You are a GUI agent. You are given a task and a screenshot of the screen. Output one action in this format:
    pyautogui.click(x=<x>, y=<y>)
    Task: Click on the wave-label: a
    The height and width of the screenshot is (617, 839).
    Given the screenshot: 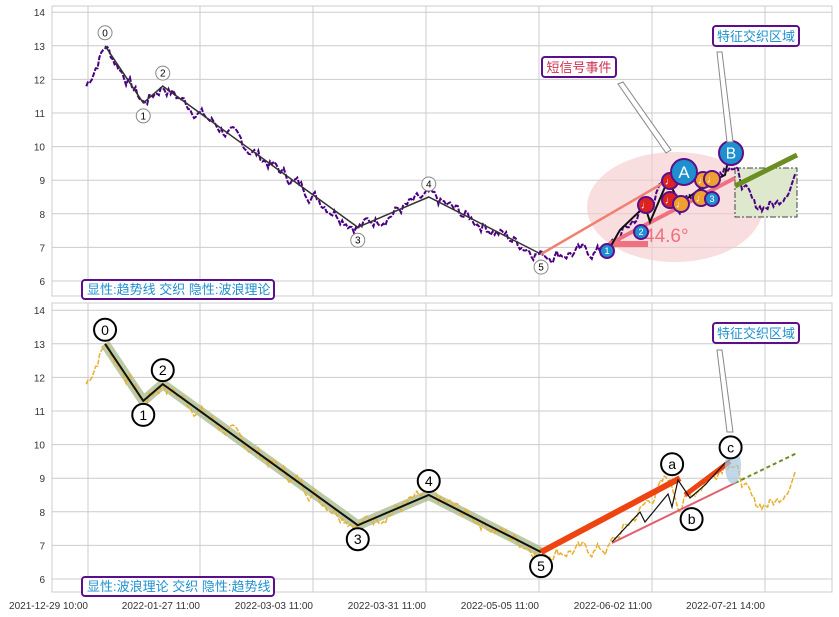 What is the action you would take?
    pyautogui.click(x=672, y=464)
    